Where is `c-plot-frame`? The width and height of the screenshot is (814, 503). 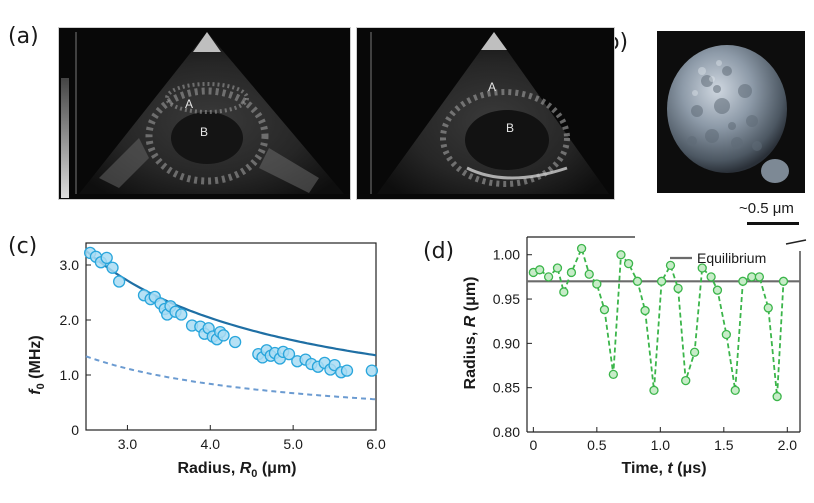 c-plot-frame is located at coordinates (231, 336).